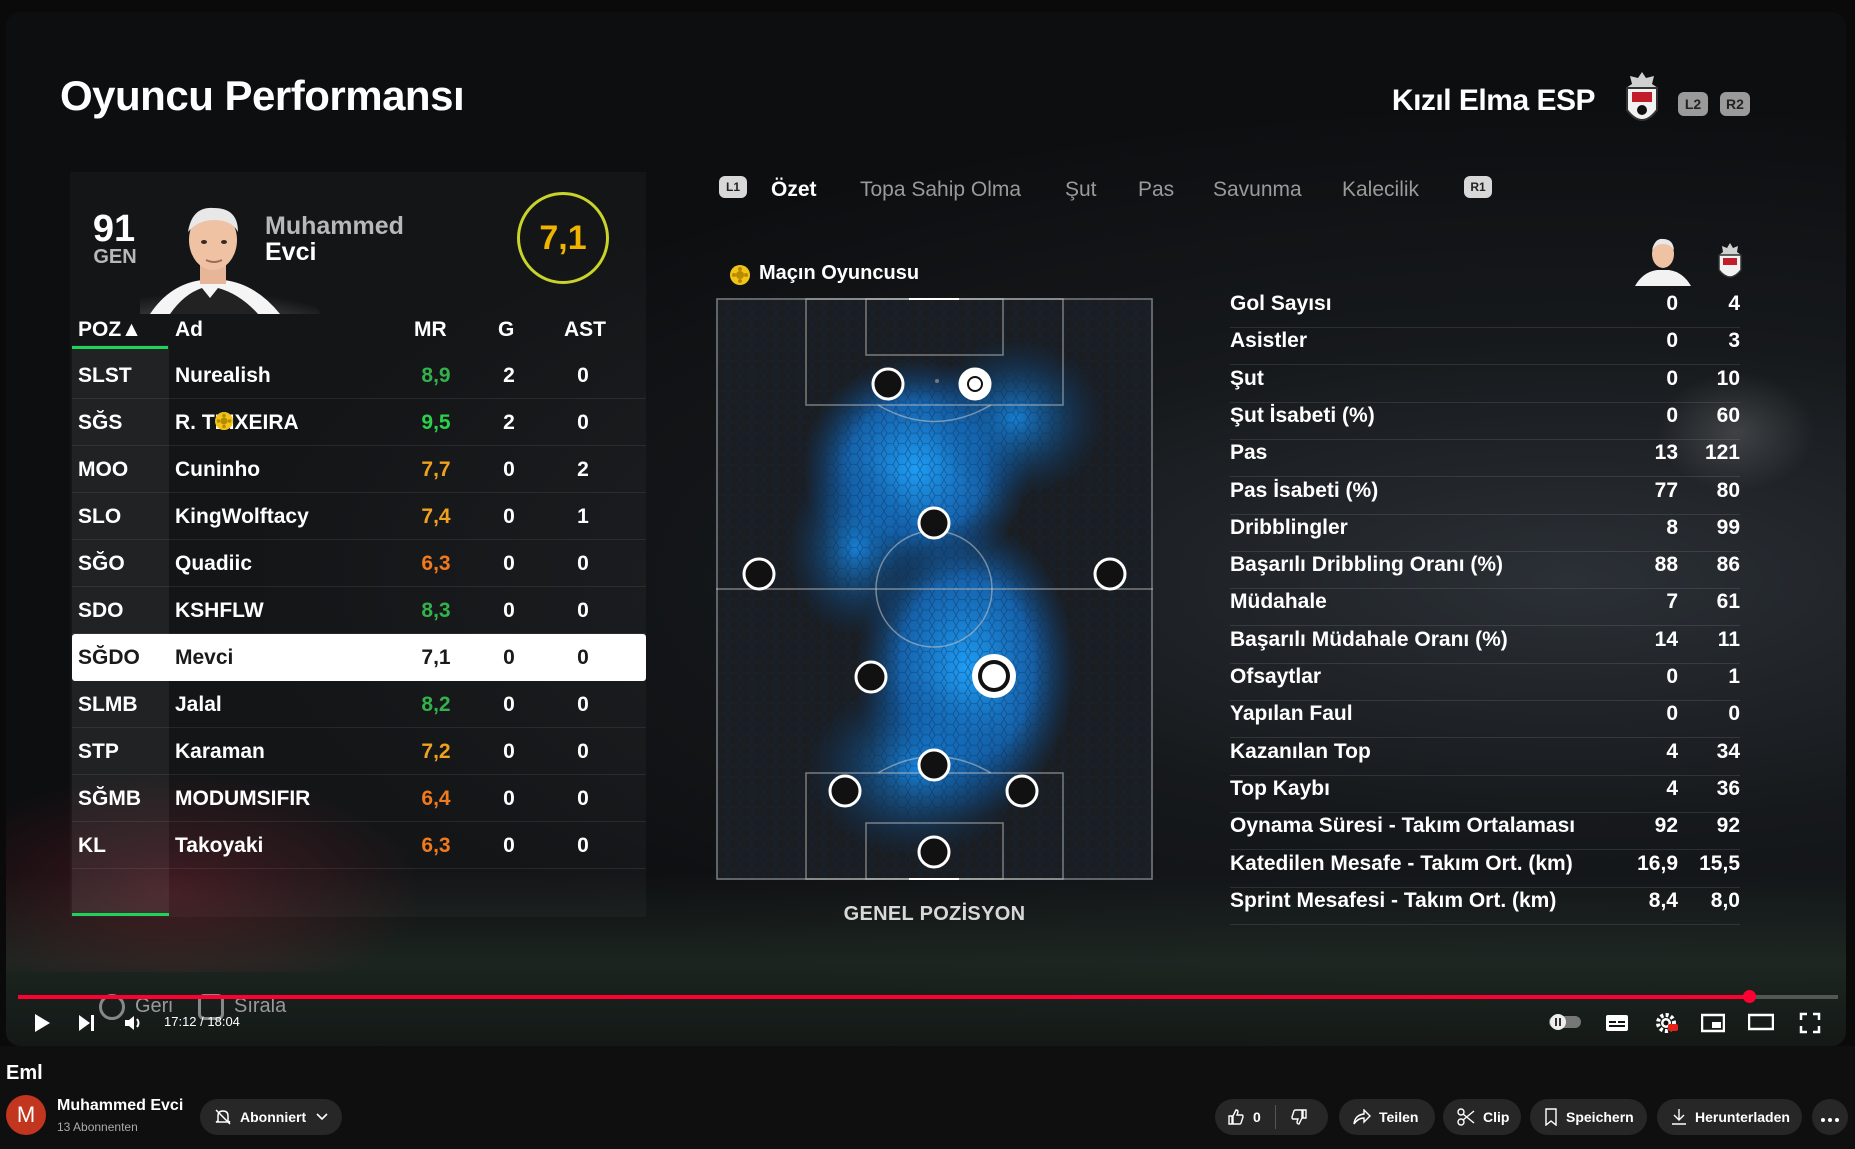  I want to click on row-rating: 8,9, so click(436, 375).